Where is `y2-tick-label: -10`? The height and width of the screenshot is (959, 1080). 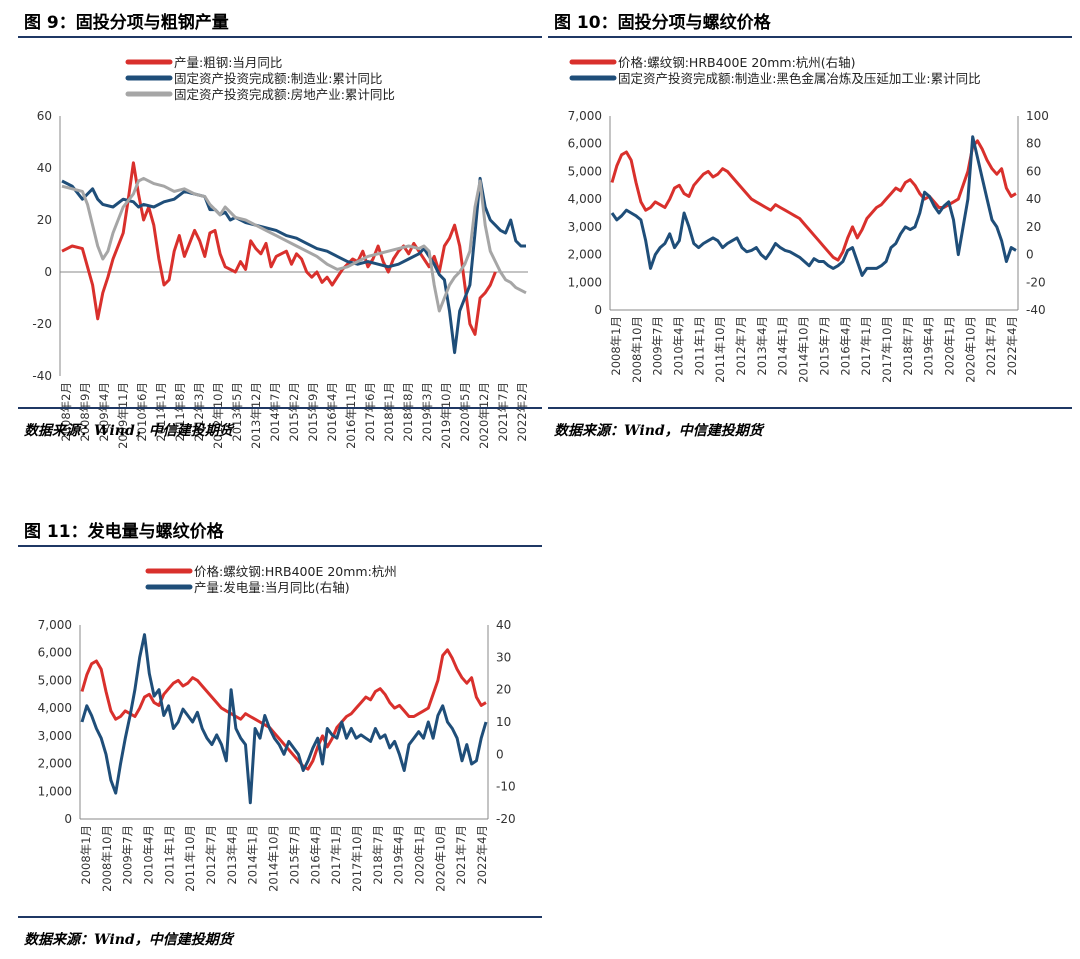 y2-tick-label: -10 is located at coordinates (506, 787).